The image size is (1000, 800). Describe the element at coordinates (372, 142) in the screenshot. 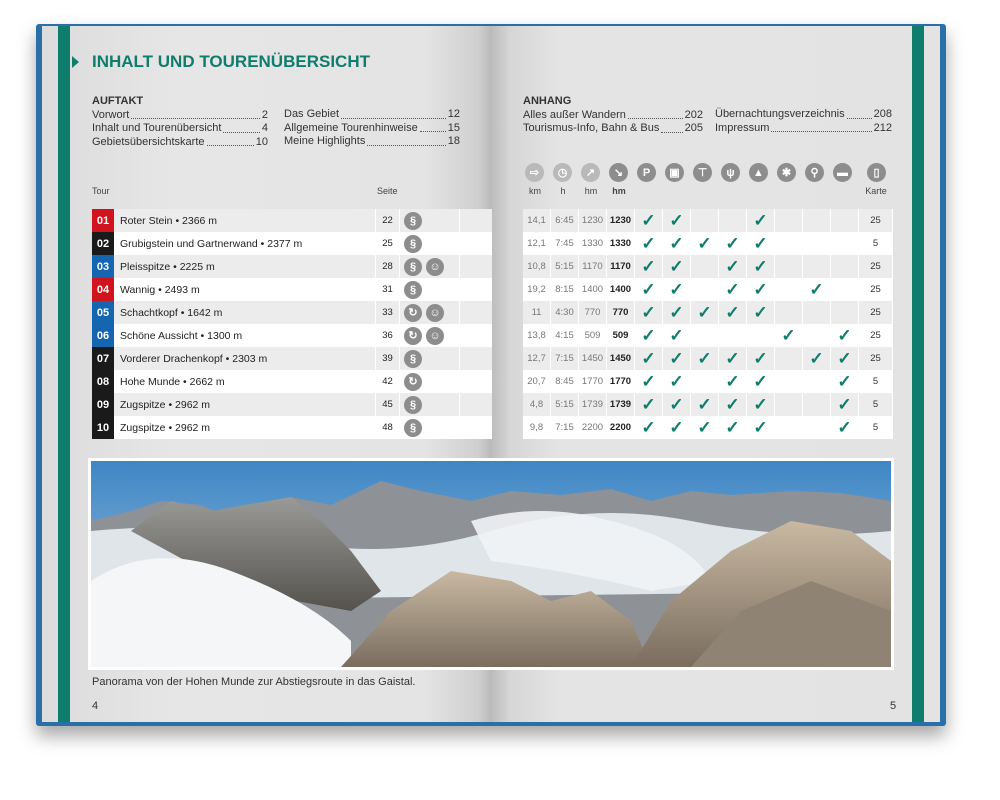

I see `toc-item: Meine Highlights 18` at that location.